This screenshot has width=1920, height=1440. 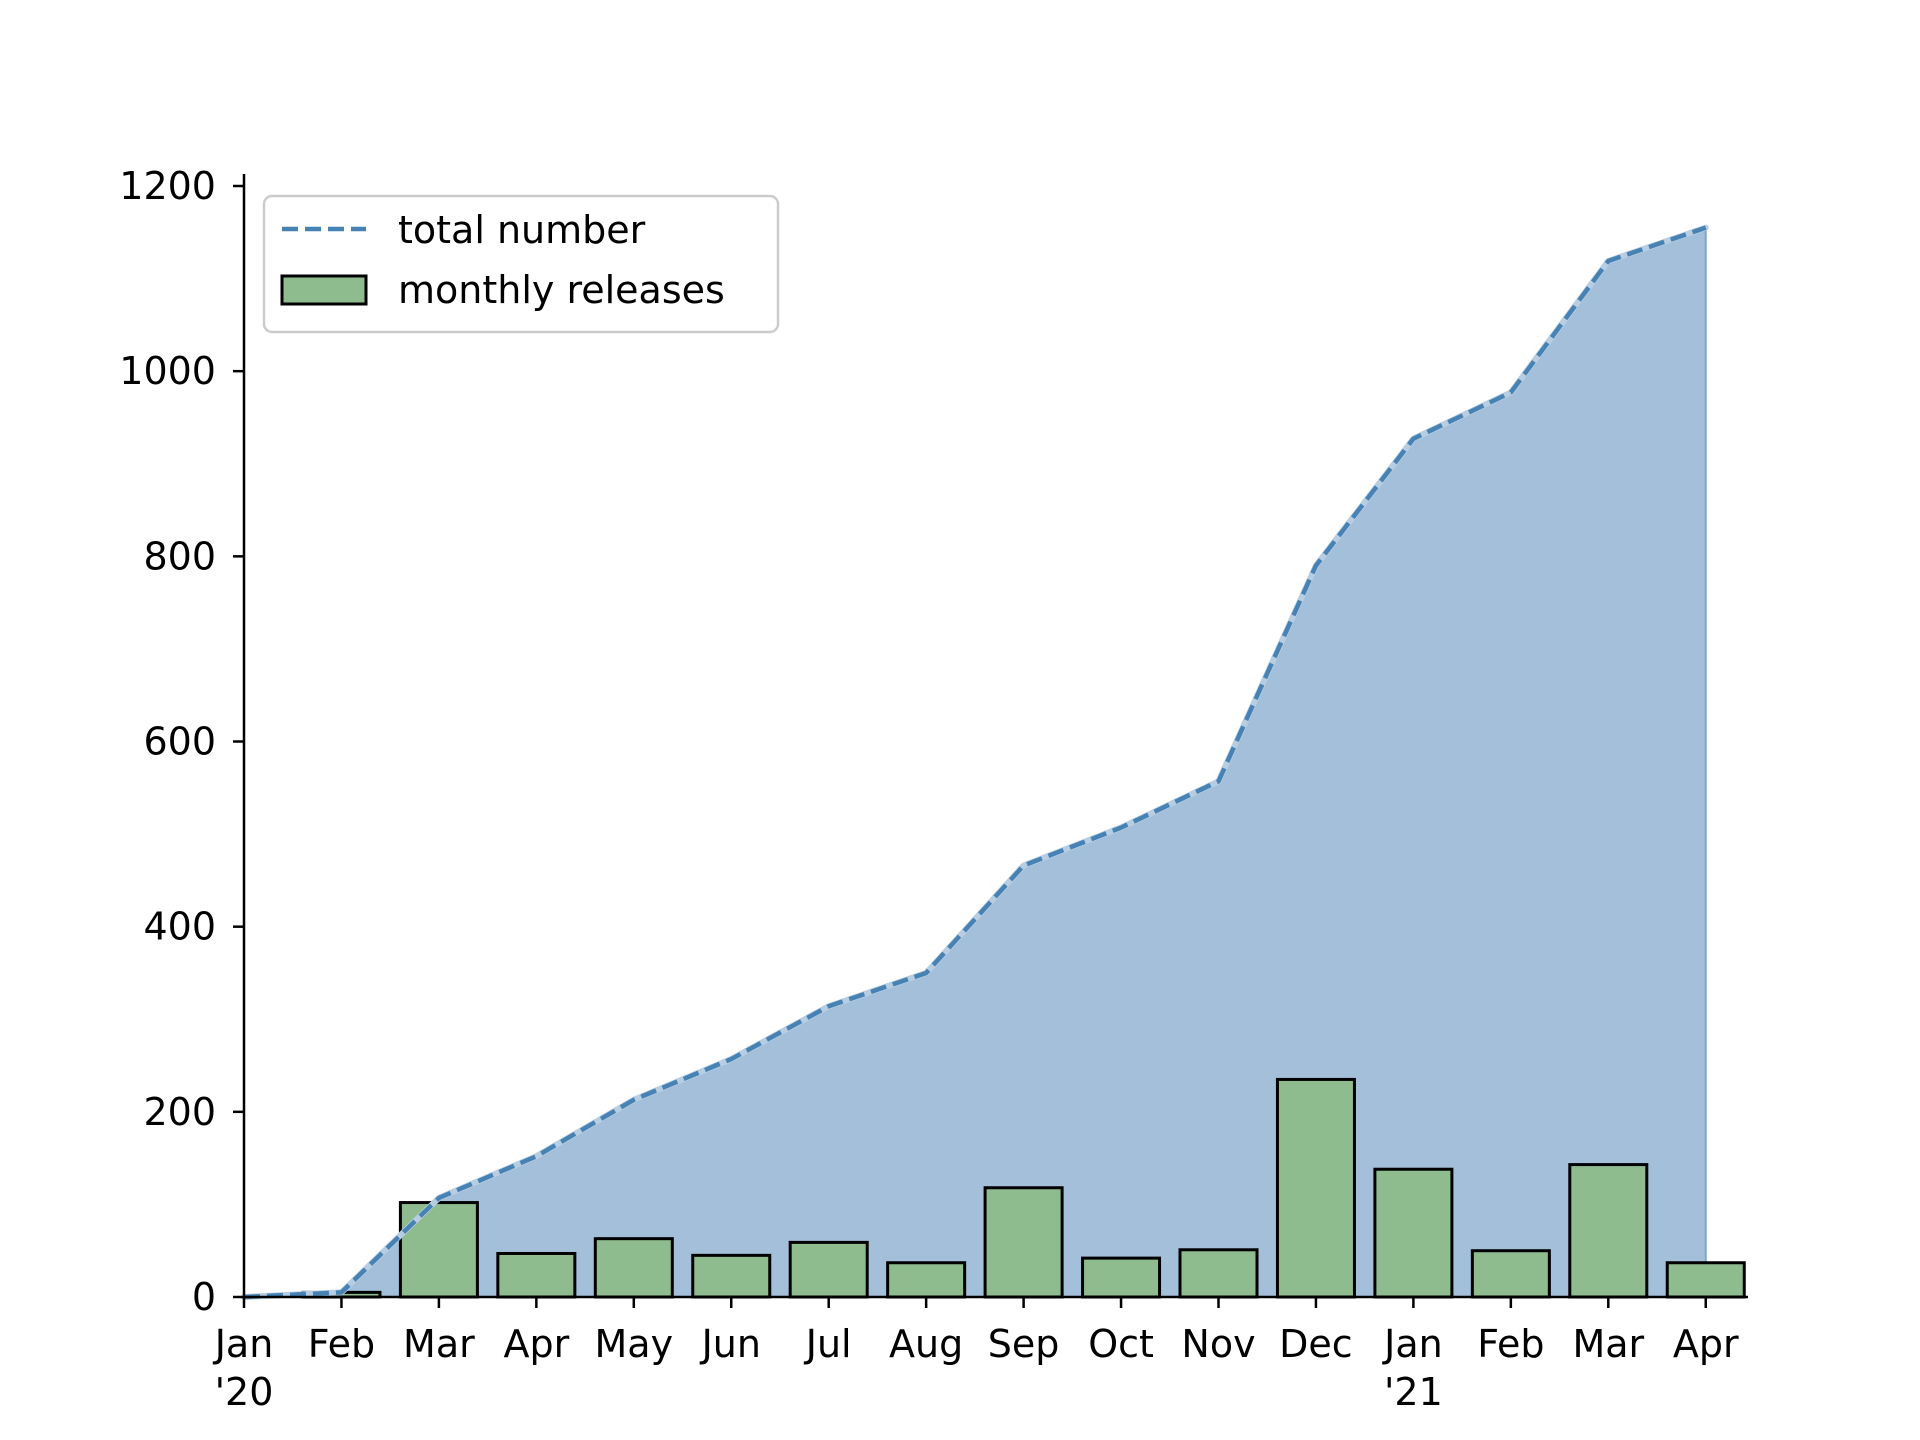 I want to click on y-tick-label: 1200, so click(x=167, y=186).